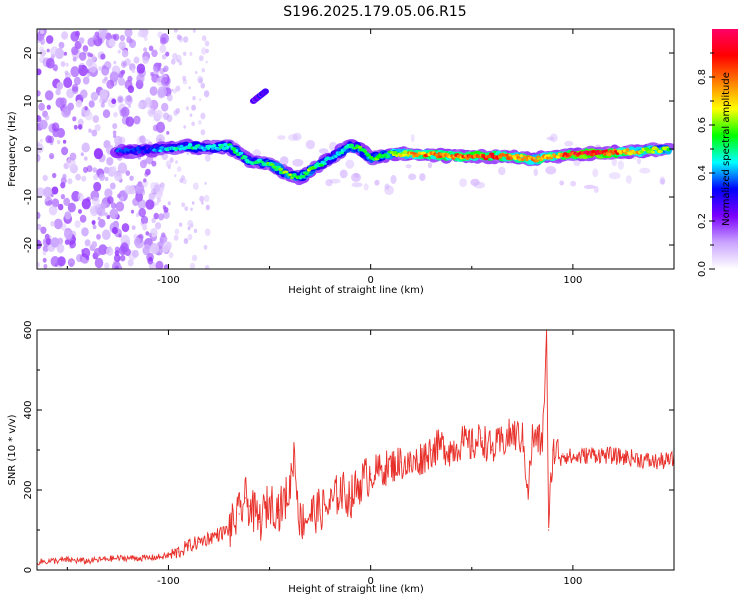 This screenshot has height=600, width=750. What do you see at coordinates (28, 101) in the screenshot?
I see `y-tick-label: 10` at bounding box center [28, 101].